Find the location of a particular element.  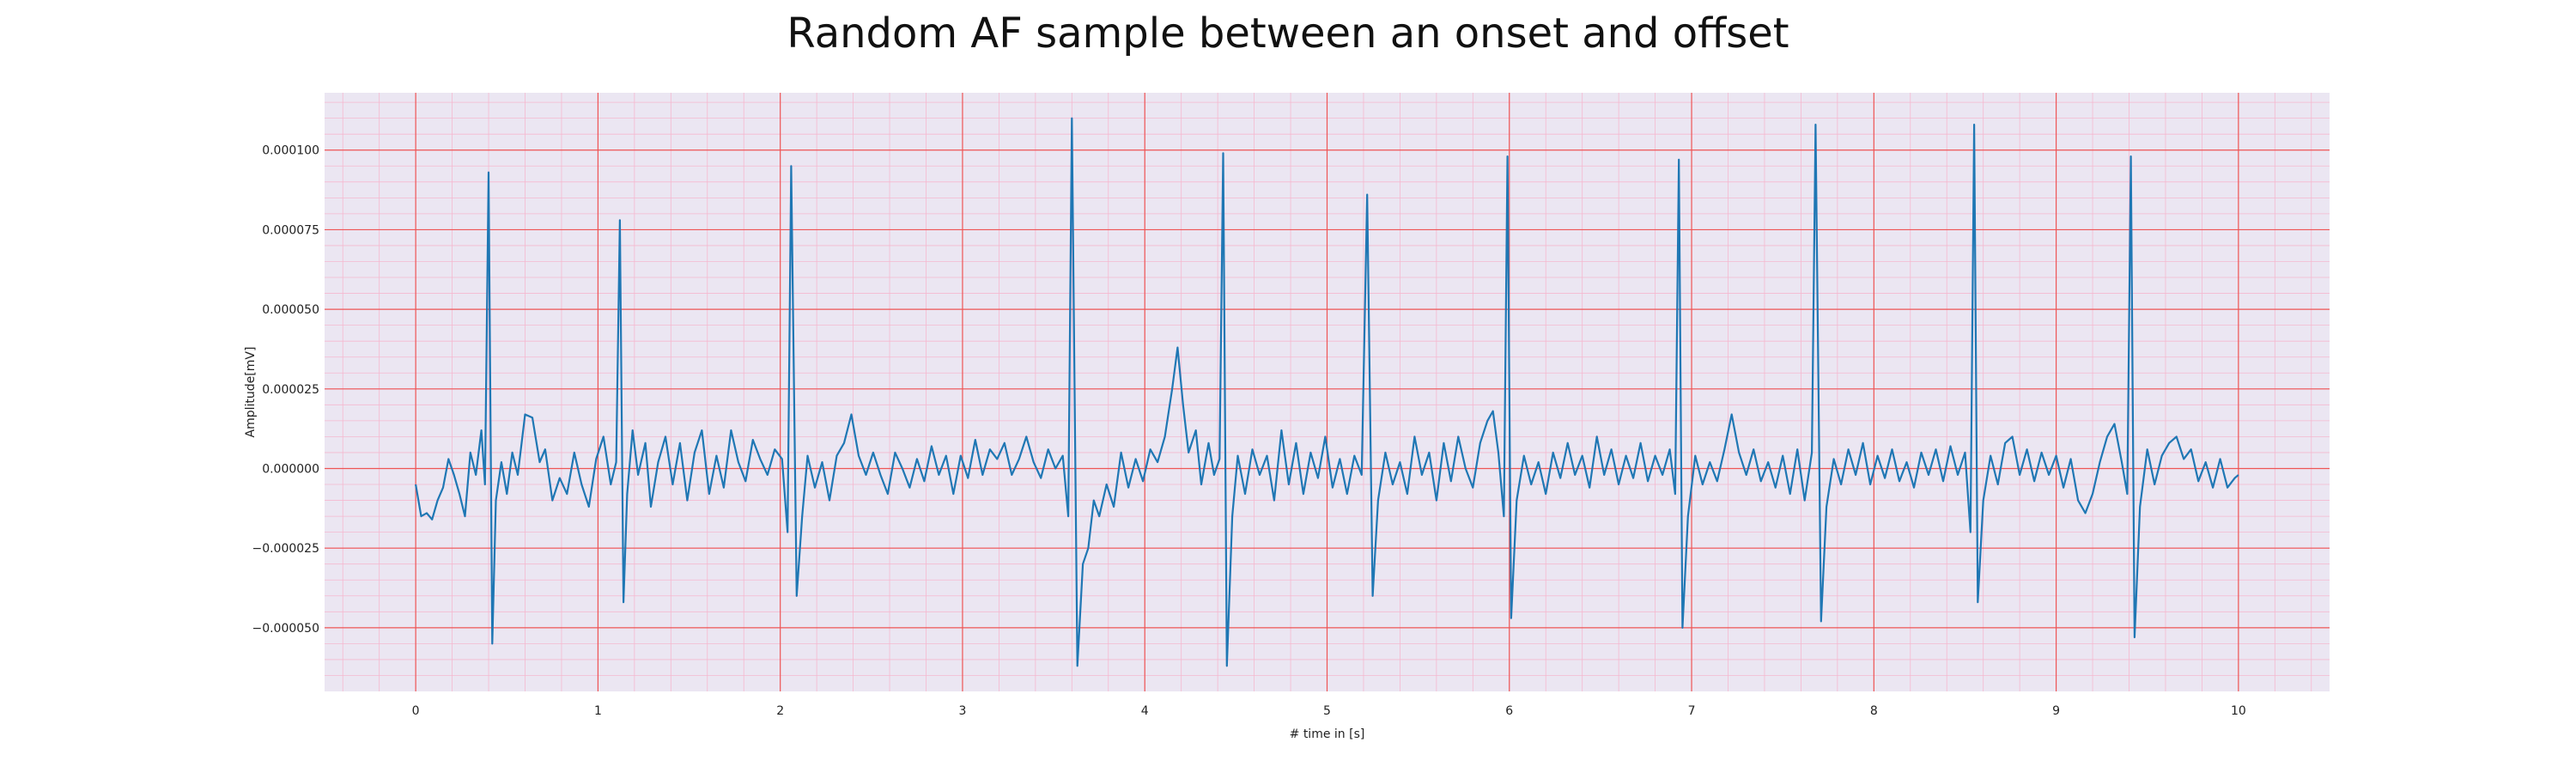

x-axis-label: # time in [s] is located at coordinates (1327, 734).